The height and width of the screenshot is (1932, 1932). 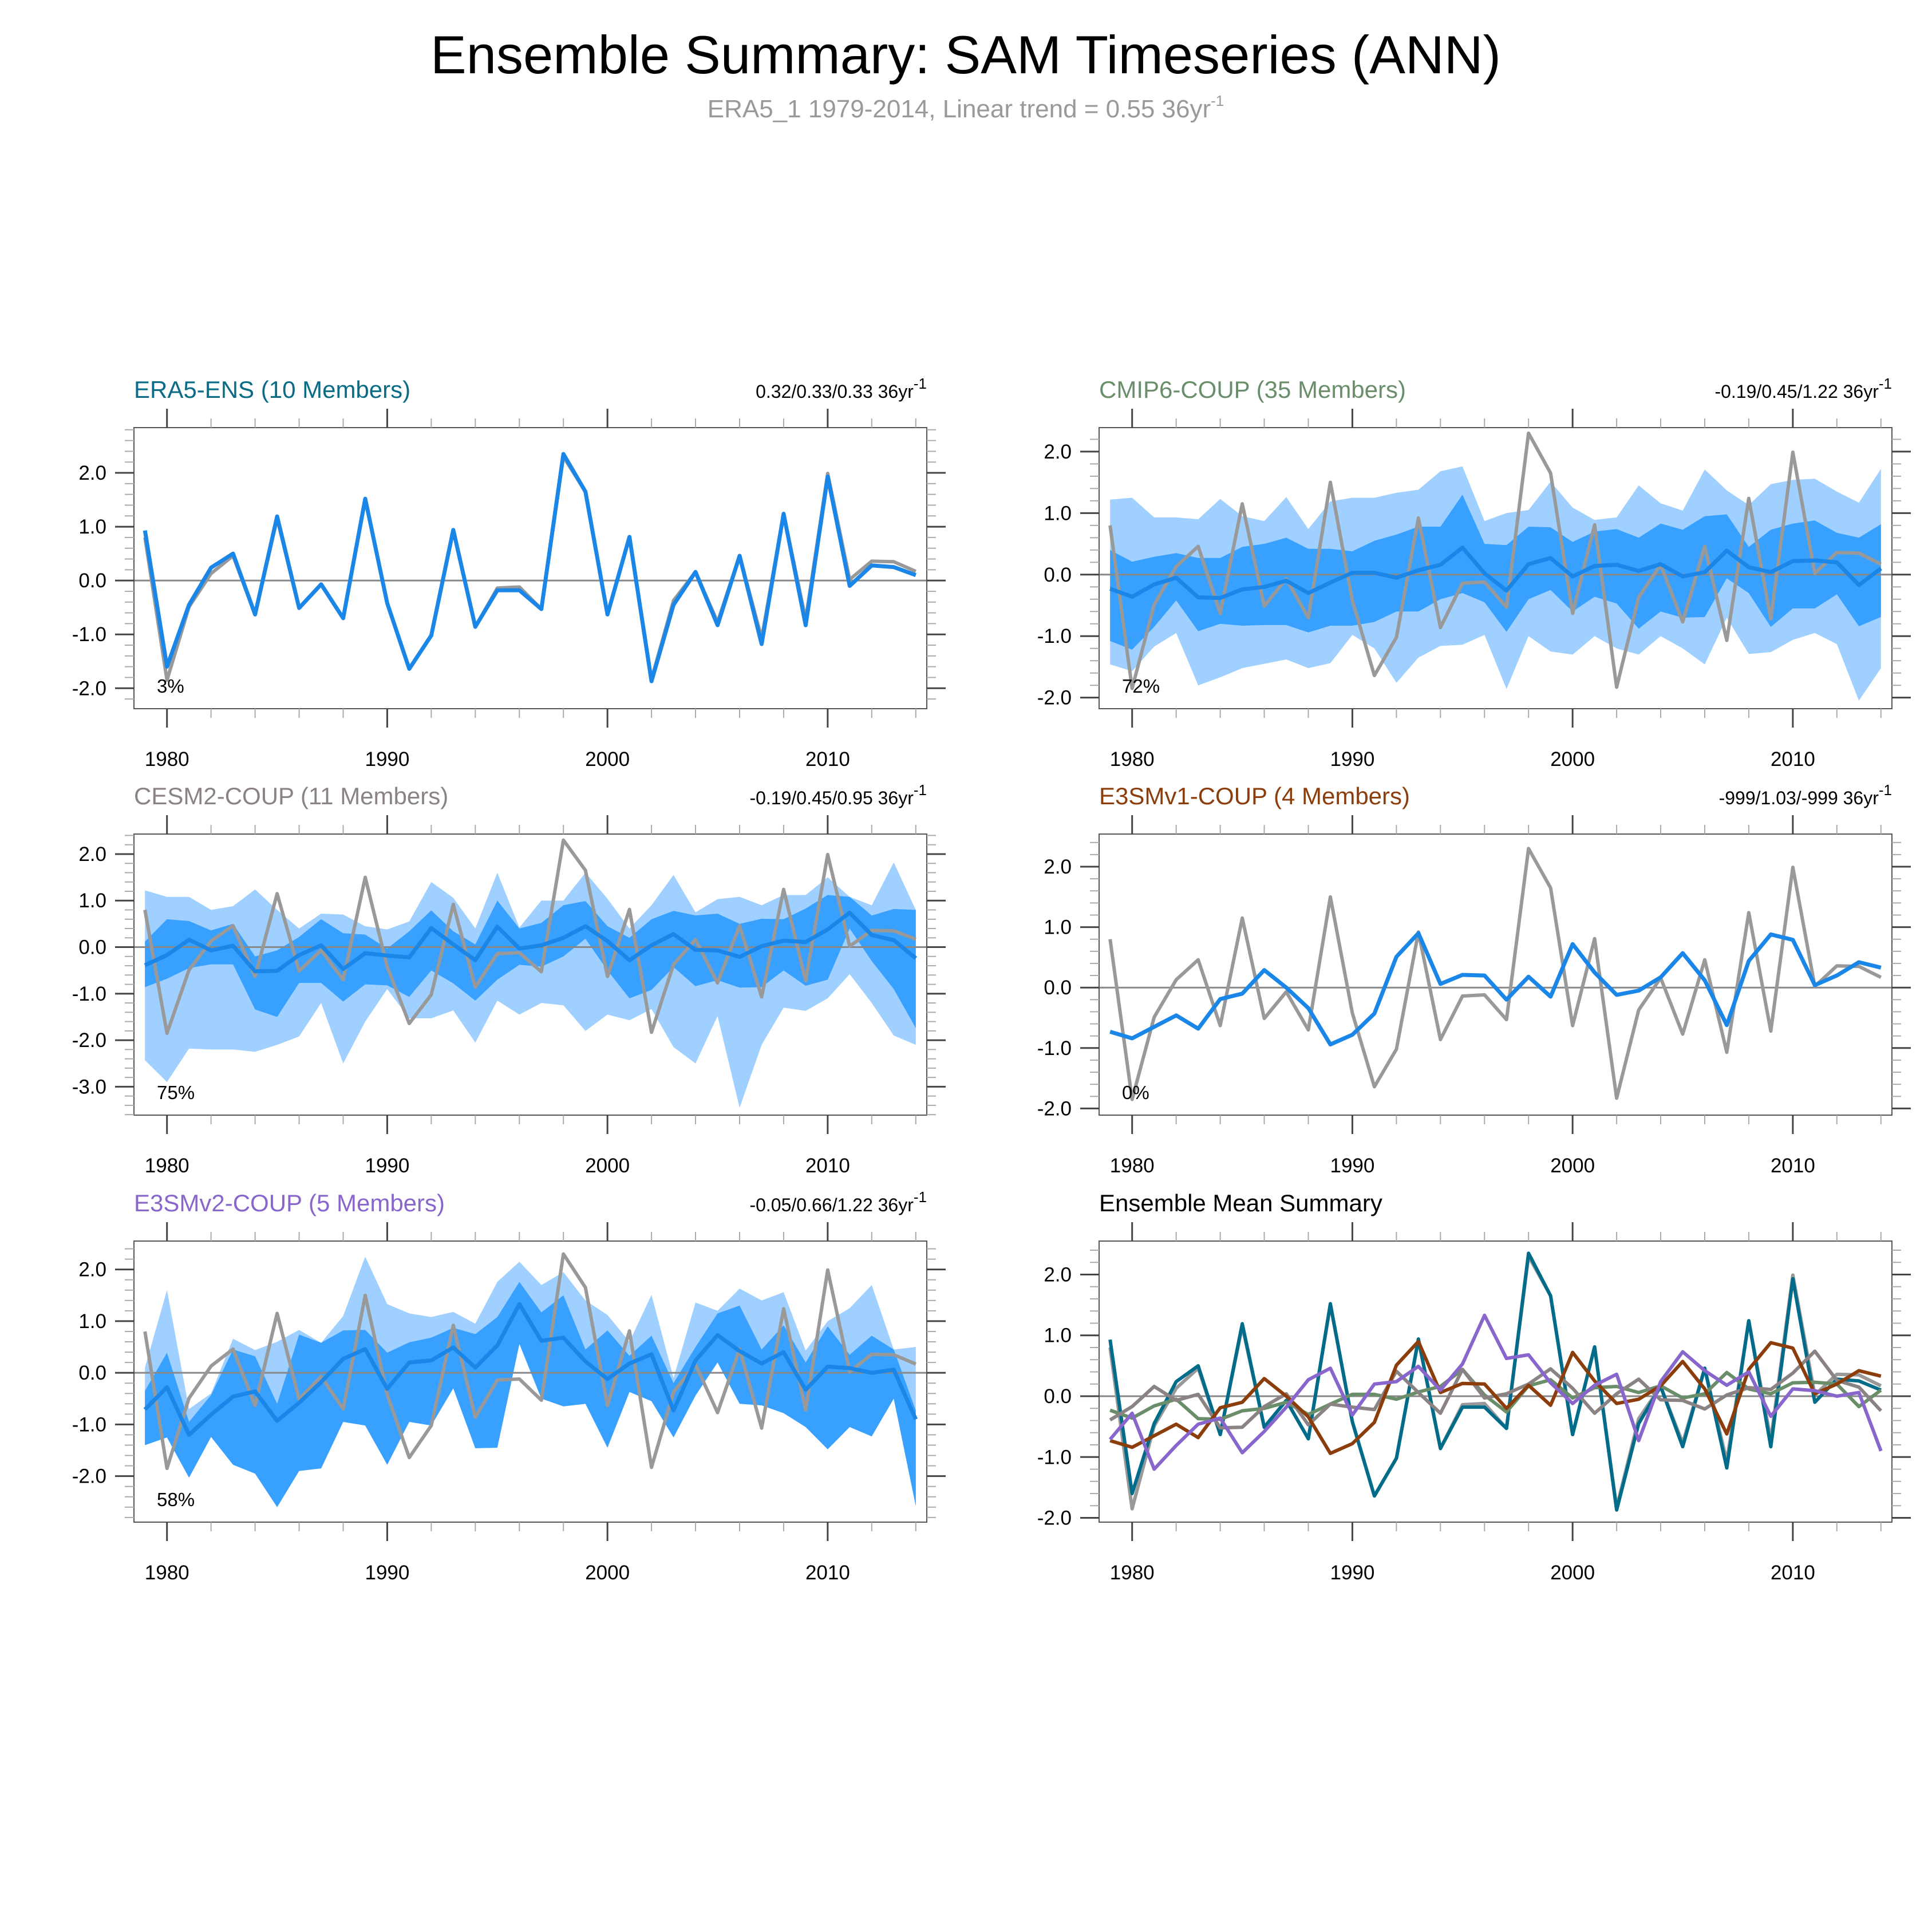 I want to click on trend-label: -0.19/0.45/0.95 36yr-1, so click(x=838, y=794).